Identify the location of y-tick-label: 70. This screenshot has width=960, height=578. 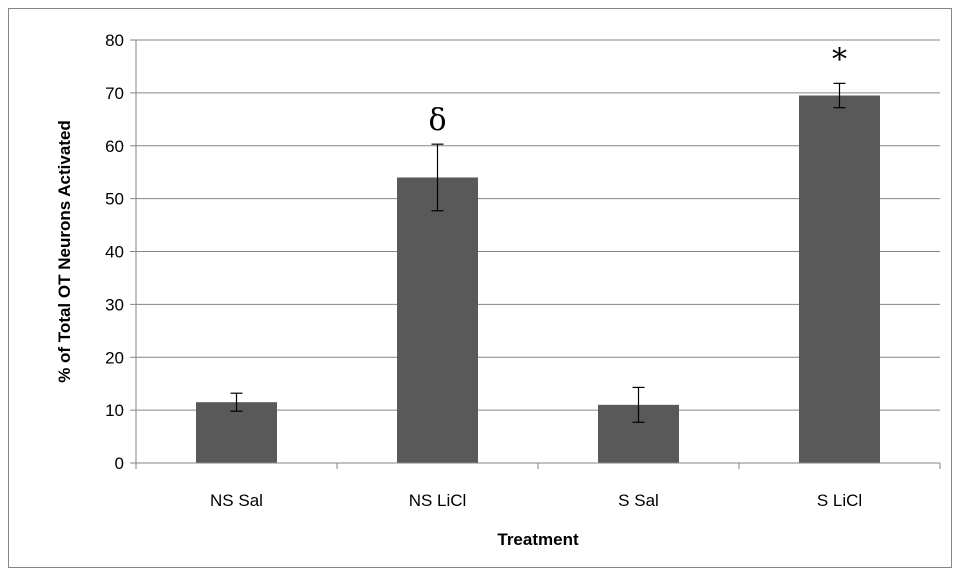
(114, 93).